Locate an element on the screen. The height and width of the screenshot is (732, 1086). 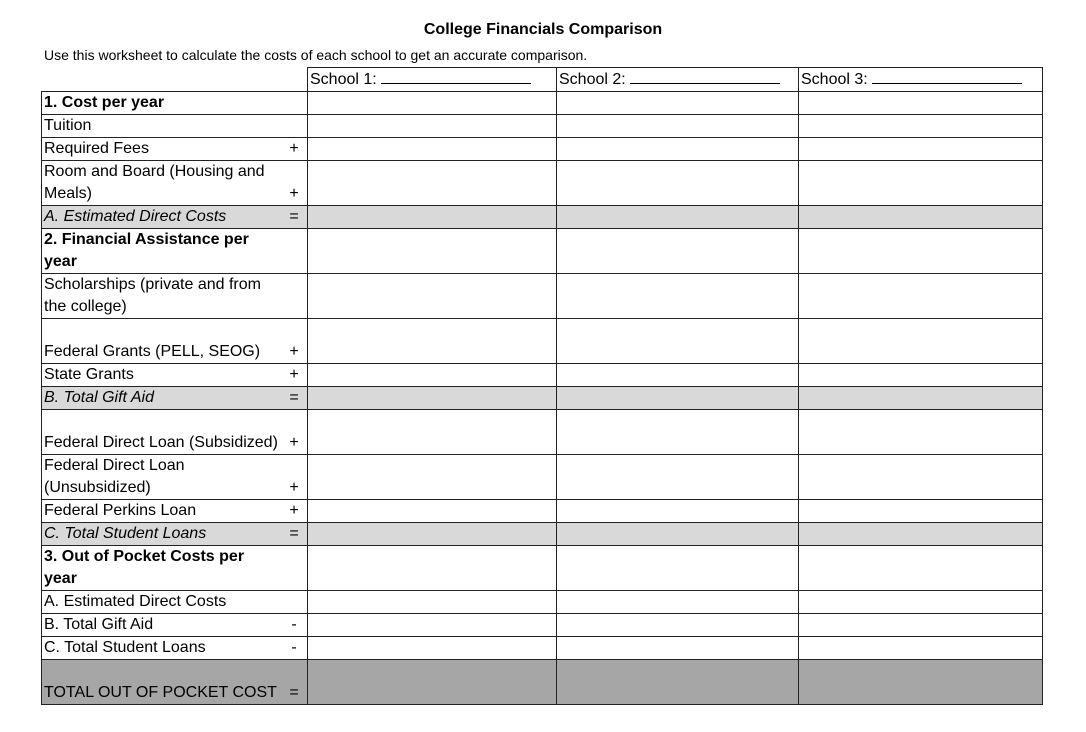
school-1-name-blank is located at coordinates (456, 76).